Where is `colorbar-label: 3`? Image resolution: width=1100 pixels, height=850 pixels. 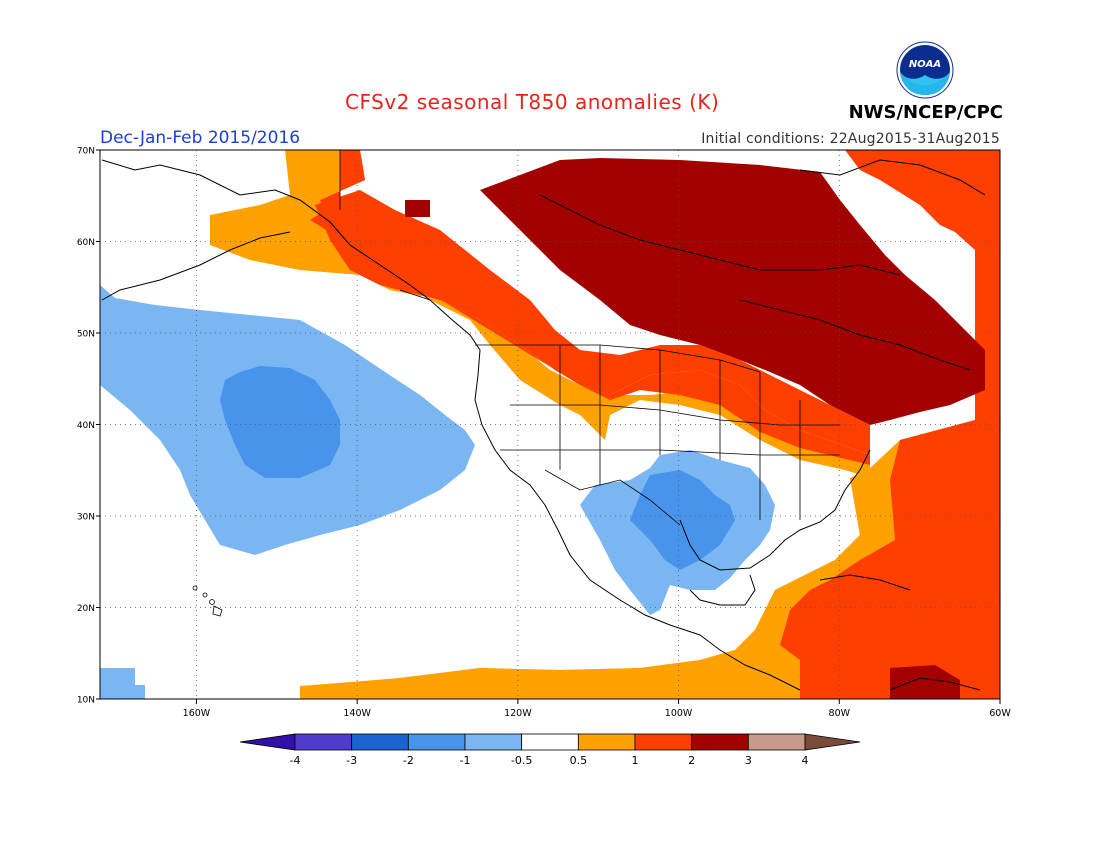
colorbar-label: 3 is located at coordinates (748, 760).